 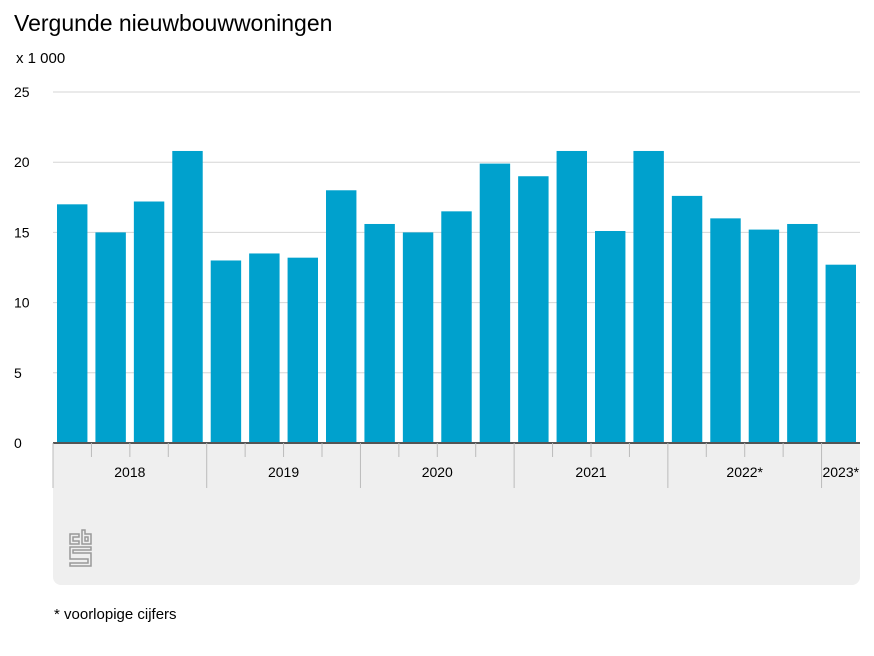 What do you see at coordinates (22, 303) in the screenshot?
I see `y-tick-label: 10` at bounding box center [22, 303].